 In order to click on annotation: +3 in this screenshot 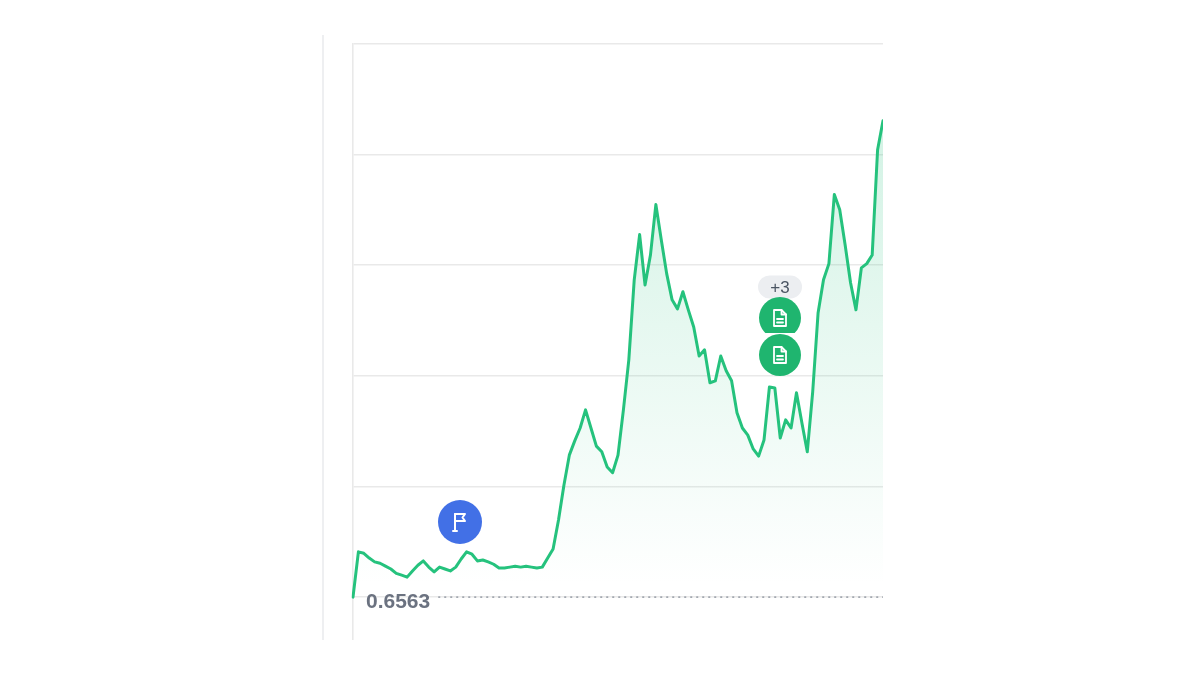, I will do `click(780, 287)`.